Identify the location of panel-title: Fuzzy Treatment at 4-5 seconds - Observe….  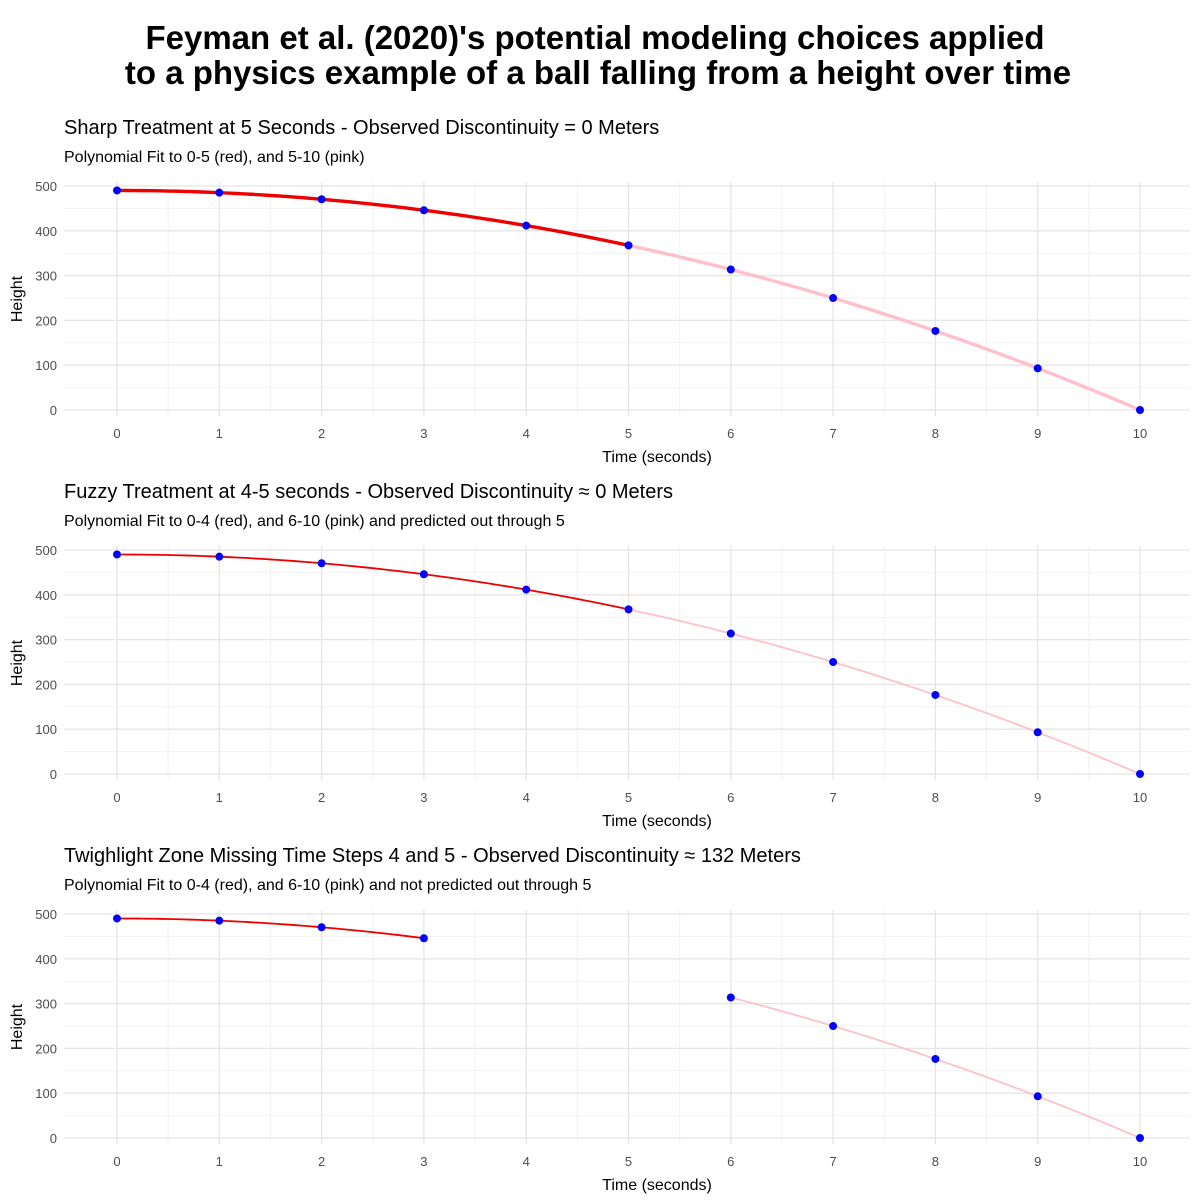
(368, 492).